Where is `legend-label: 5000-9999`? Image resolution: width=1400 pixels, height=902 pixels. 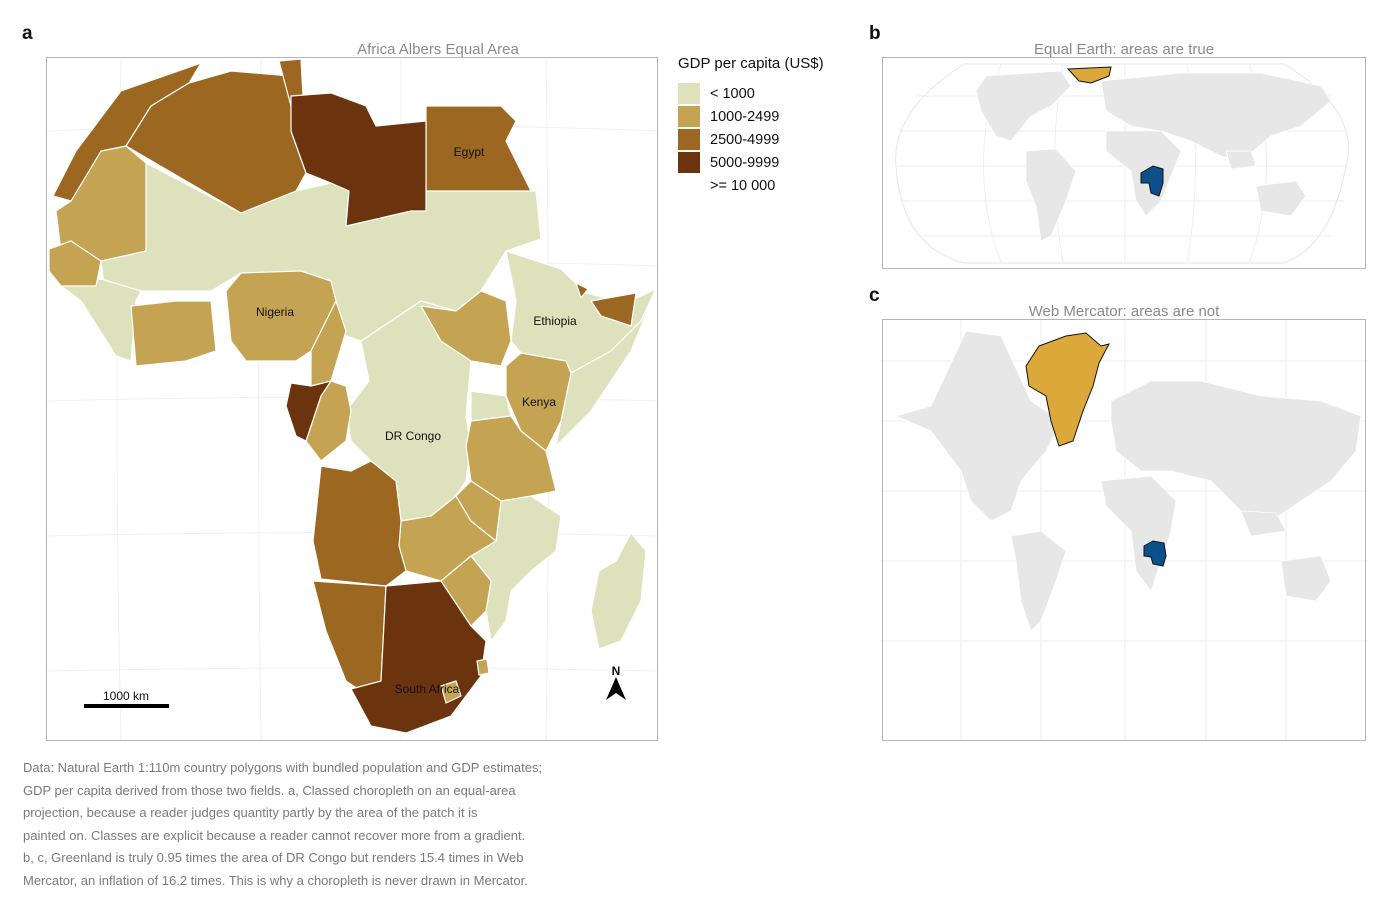
legend-label: 5000-9999 is located at coordinates (745, 162).